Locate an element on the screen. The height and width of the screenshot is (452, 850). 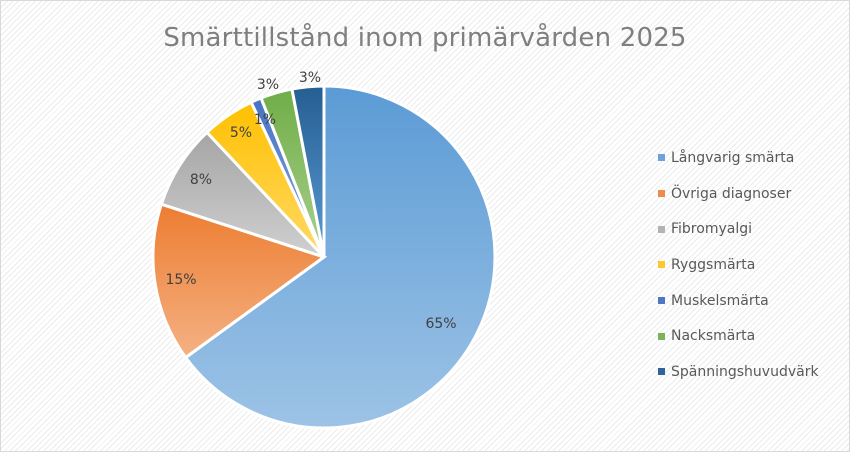
data-label: 1% is located at coordinates (265, 120).